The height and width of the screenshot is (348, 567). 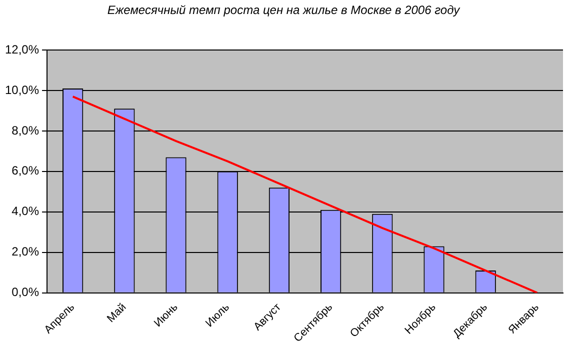 What do you see at coordinates (22, 49) in the screenshot?
I see `y-tick-label: 12,0%` at bounding box center [22, 49].